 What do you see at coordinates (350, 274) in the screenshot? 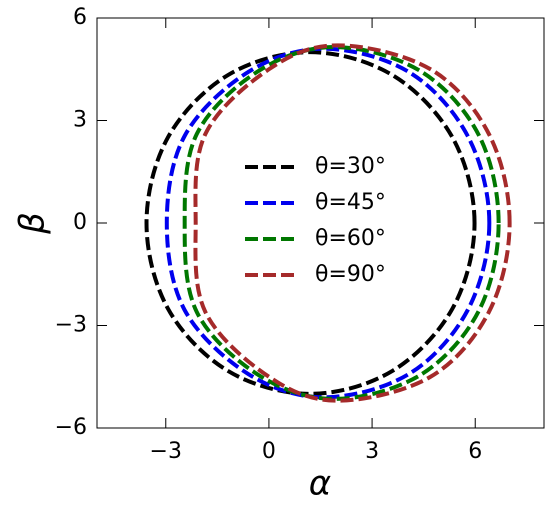
I see `legend-label: θ=90°` at bounding box center [350, 274].